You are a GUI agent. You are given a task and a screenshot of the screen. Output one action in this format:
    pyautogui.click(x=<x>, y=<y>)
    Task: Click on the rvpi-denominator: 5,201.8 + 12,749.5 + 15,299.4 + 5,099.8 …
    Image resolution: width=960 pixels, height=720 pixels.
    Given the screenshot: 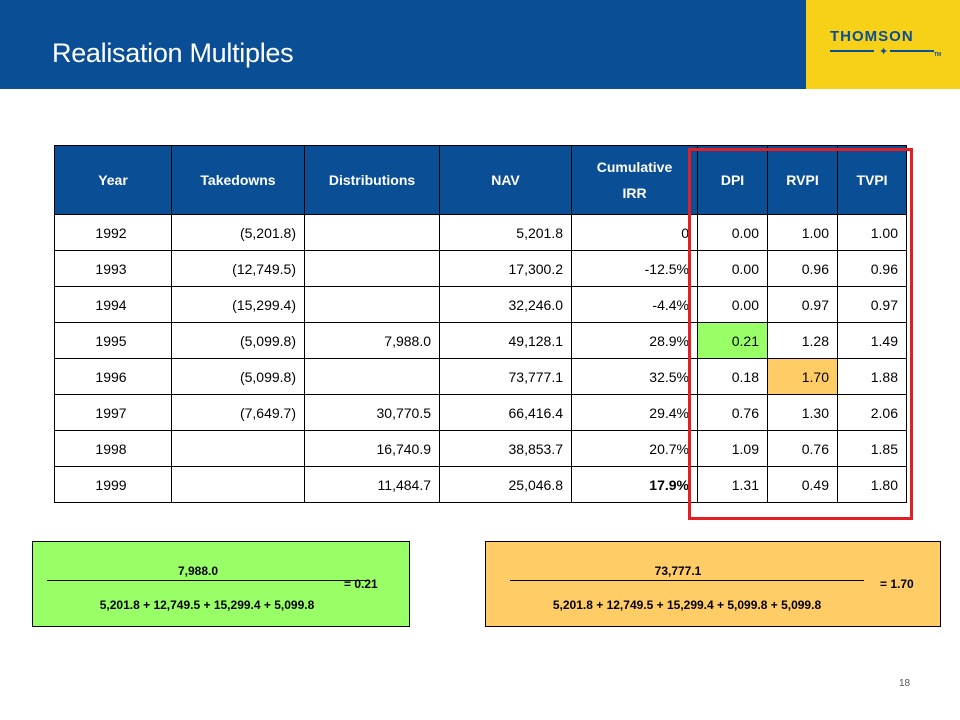 What is the action you would take?
    pyautogui.click(x=687, y=605)
    